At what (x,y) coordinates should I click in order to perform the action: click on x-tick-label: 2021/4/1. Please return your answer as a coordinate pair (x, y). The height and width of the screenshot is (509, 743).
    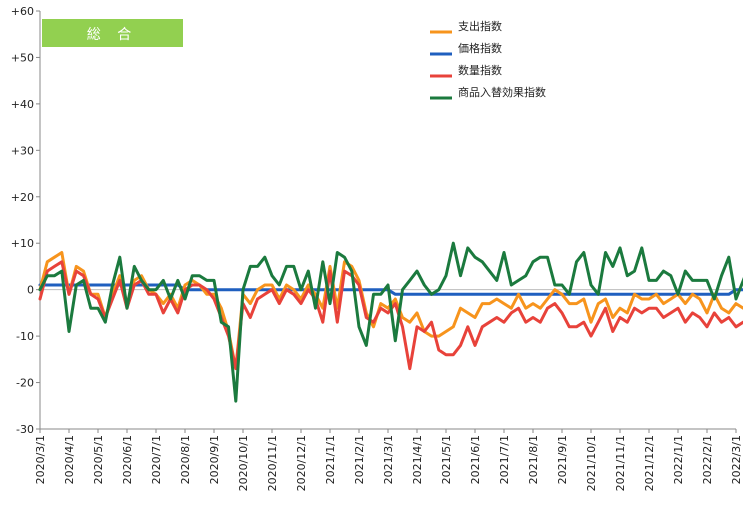
    Looking at the image, I should click on (417, 459).